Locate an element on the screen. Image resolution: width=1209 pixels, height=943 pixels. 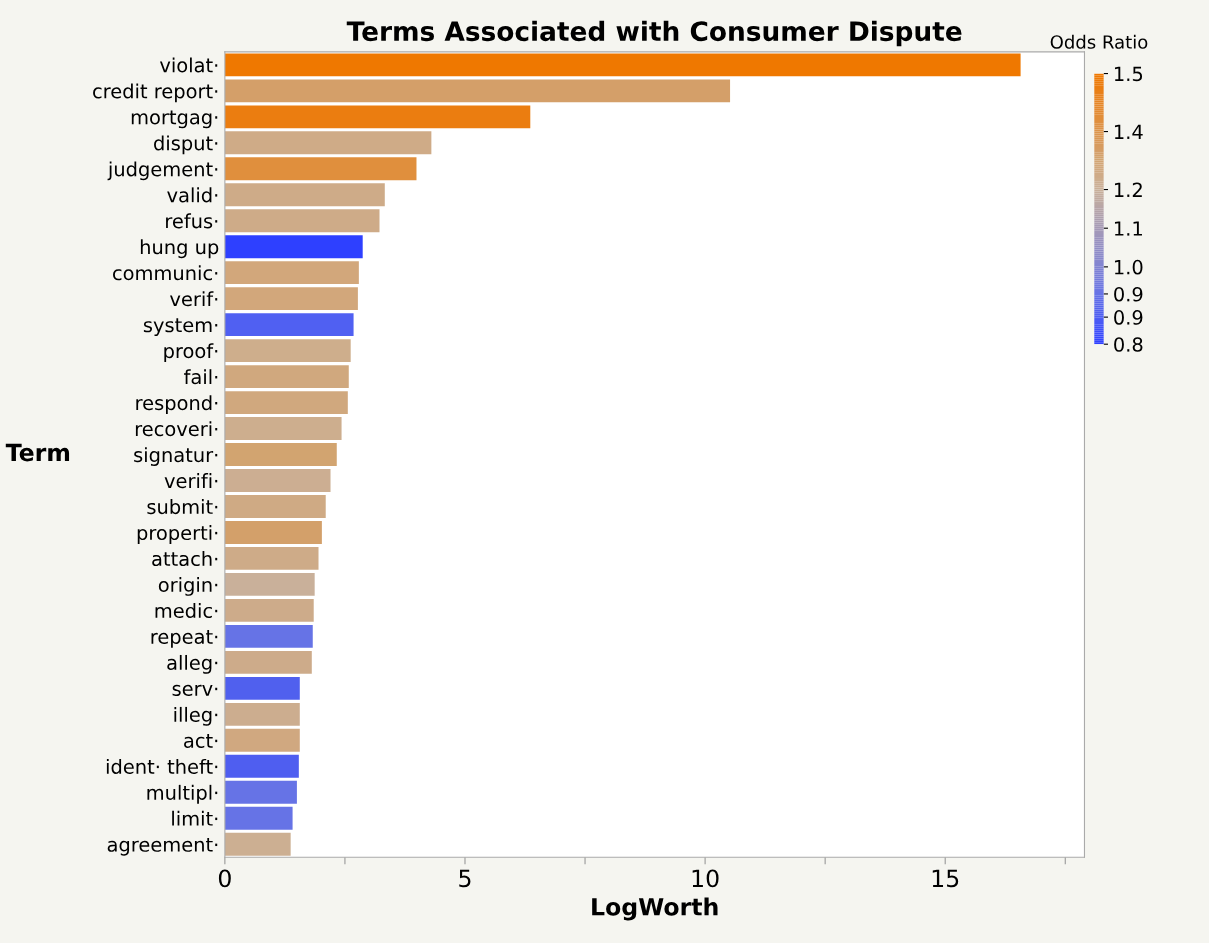
y-tick-label: serv· is located at coordinates (195, 690).